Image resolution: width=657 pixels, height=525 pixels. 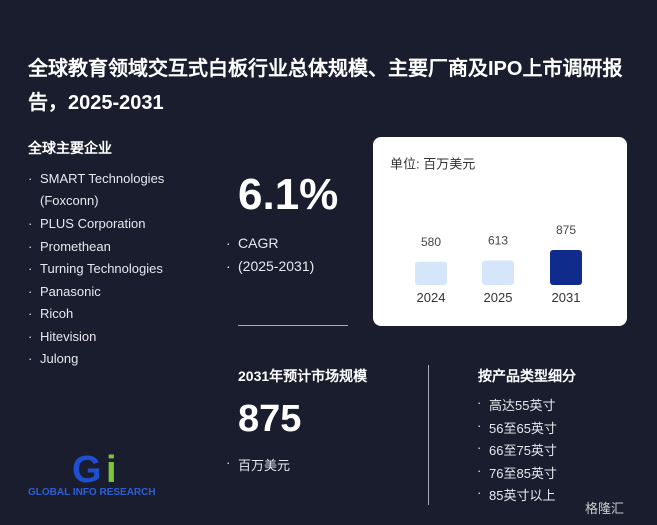 What do you see at coordinates (431, 242) in the screenshot?
I see `value-label: 580` at bounding box center [431, 242].